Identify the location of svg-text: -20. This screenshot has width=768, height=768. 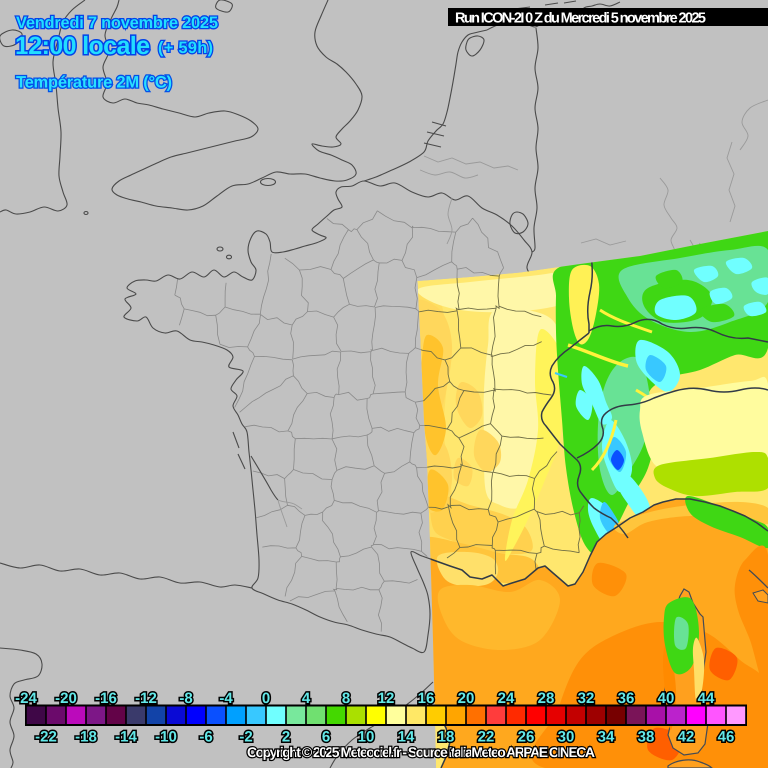
(66, 698).